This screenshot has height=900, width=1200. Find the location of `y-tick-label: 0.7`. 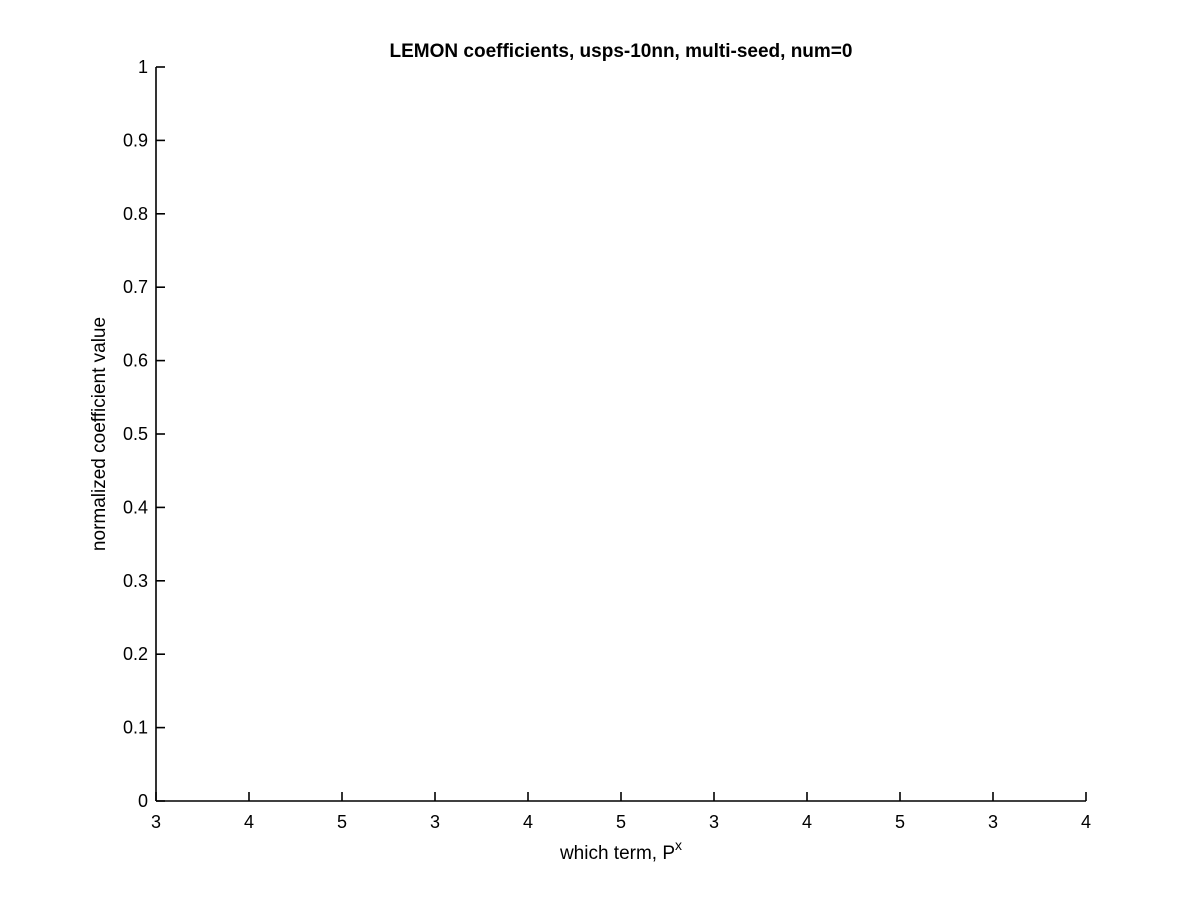

y-tick-label: 0.7 is located at coordinates (135, 287).